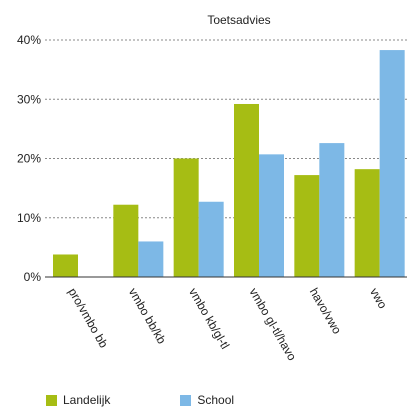 This screenshot has height=412, width=411. Describe the element at coordinates (29, 40) in the screenshot. I see `y-tick-label: 40%` at that location.